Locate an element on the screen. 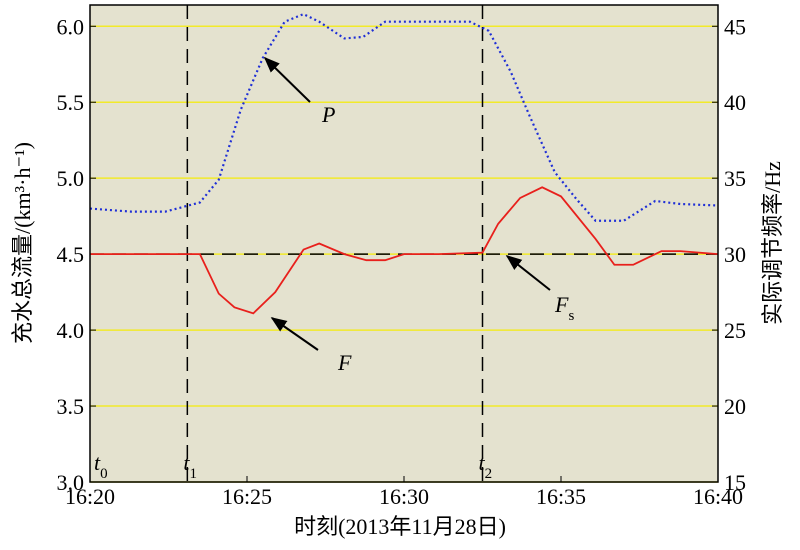 The height and width of the screenshot is (550, 800). x-axis-title: 时刻(2013年11月28日) is located at coordinates (400, 526).